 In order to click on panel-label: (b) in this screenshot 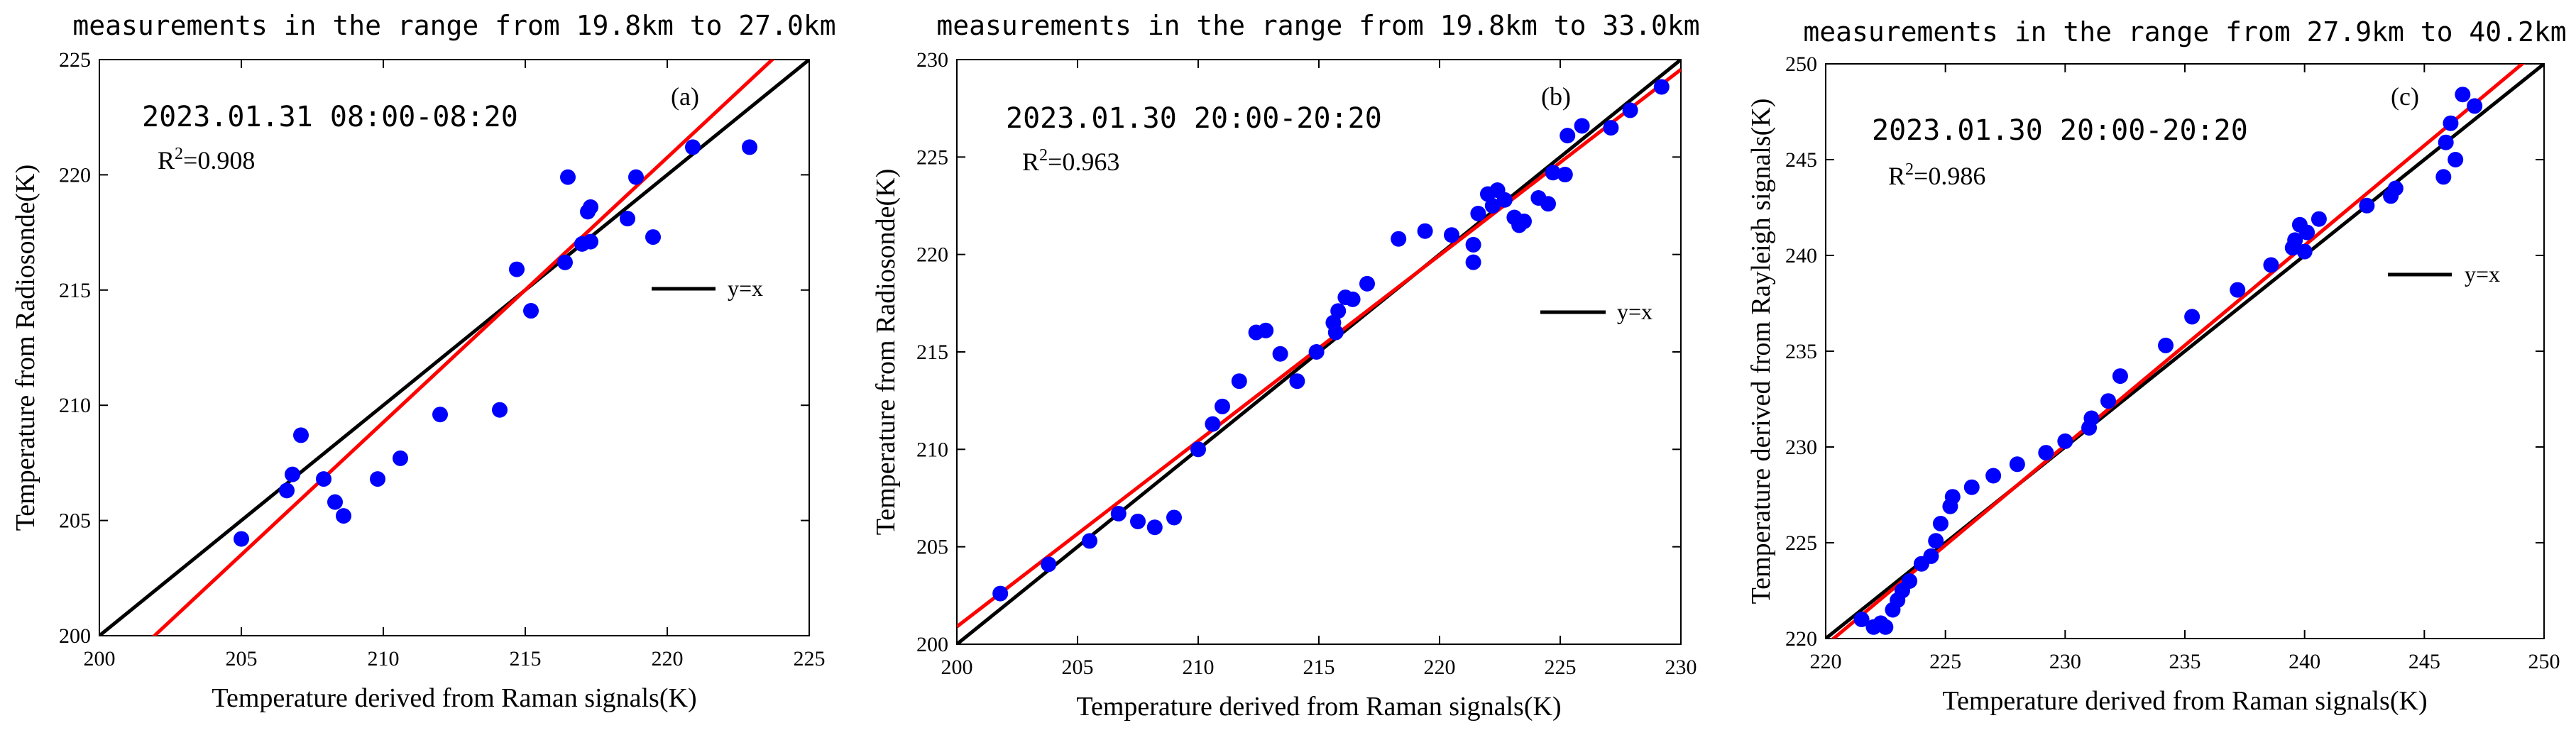, I will do `click(1556, 96)`.